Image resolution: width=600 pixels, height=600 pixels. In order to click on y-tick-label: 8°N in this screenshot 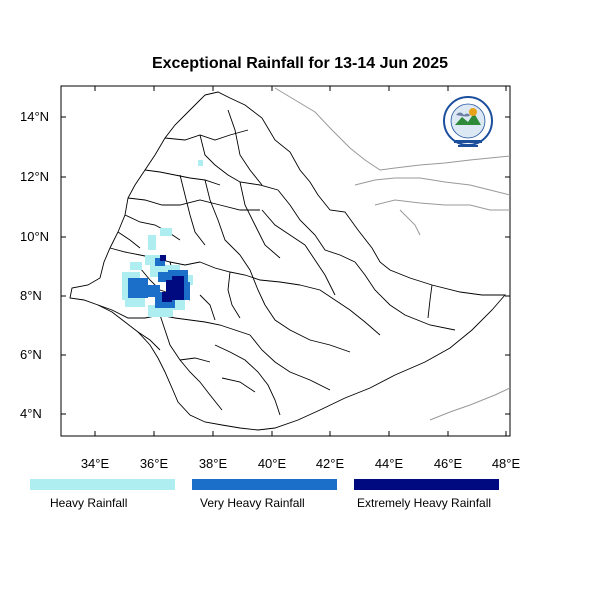, I will do `click(31, 295)`.